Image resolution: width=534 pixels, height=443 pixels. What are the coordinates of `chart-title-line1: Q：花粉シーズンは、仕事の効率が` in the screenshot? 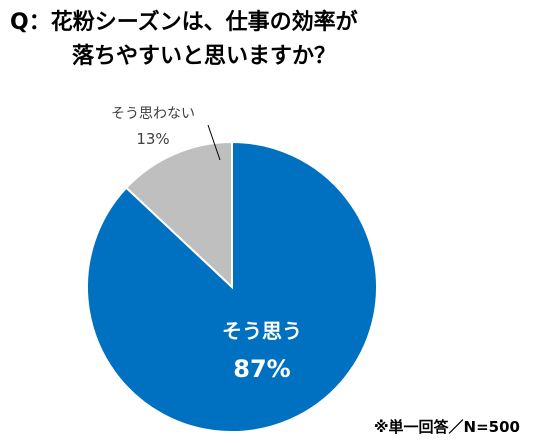 It's located at (184, 22).